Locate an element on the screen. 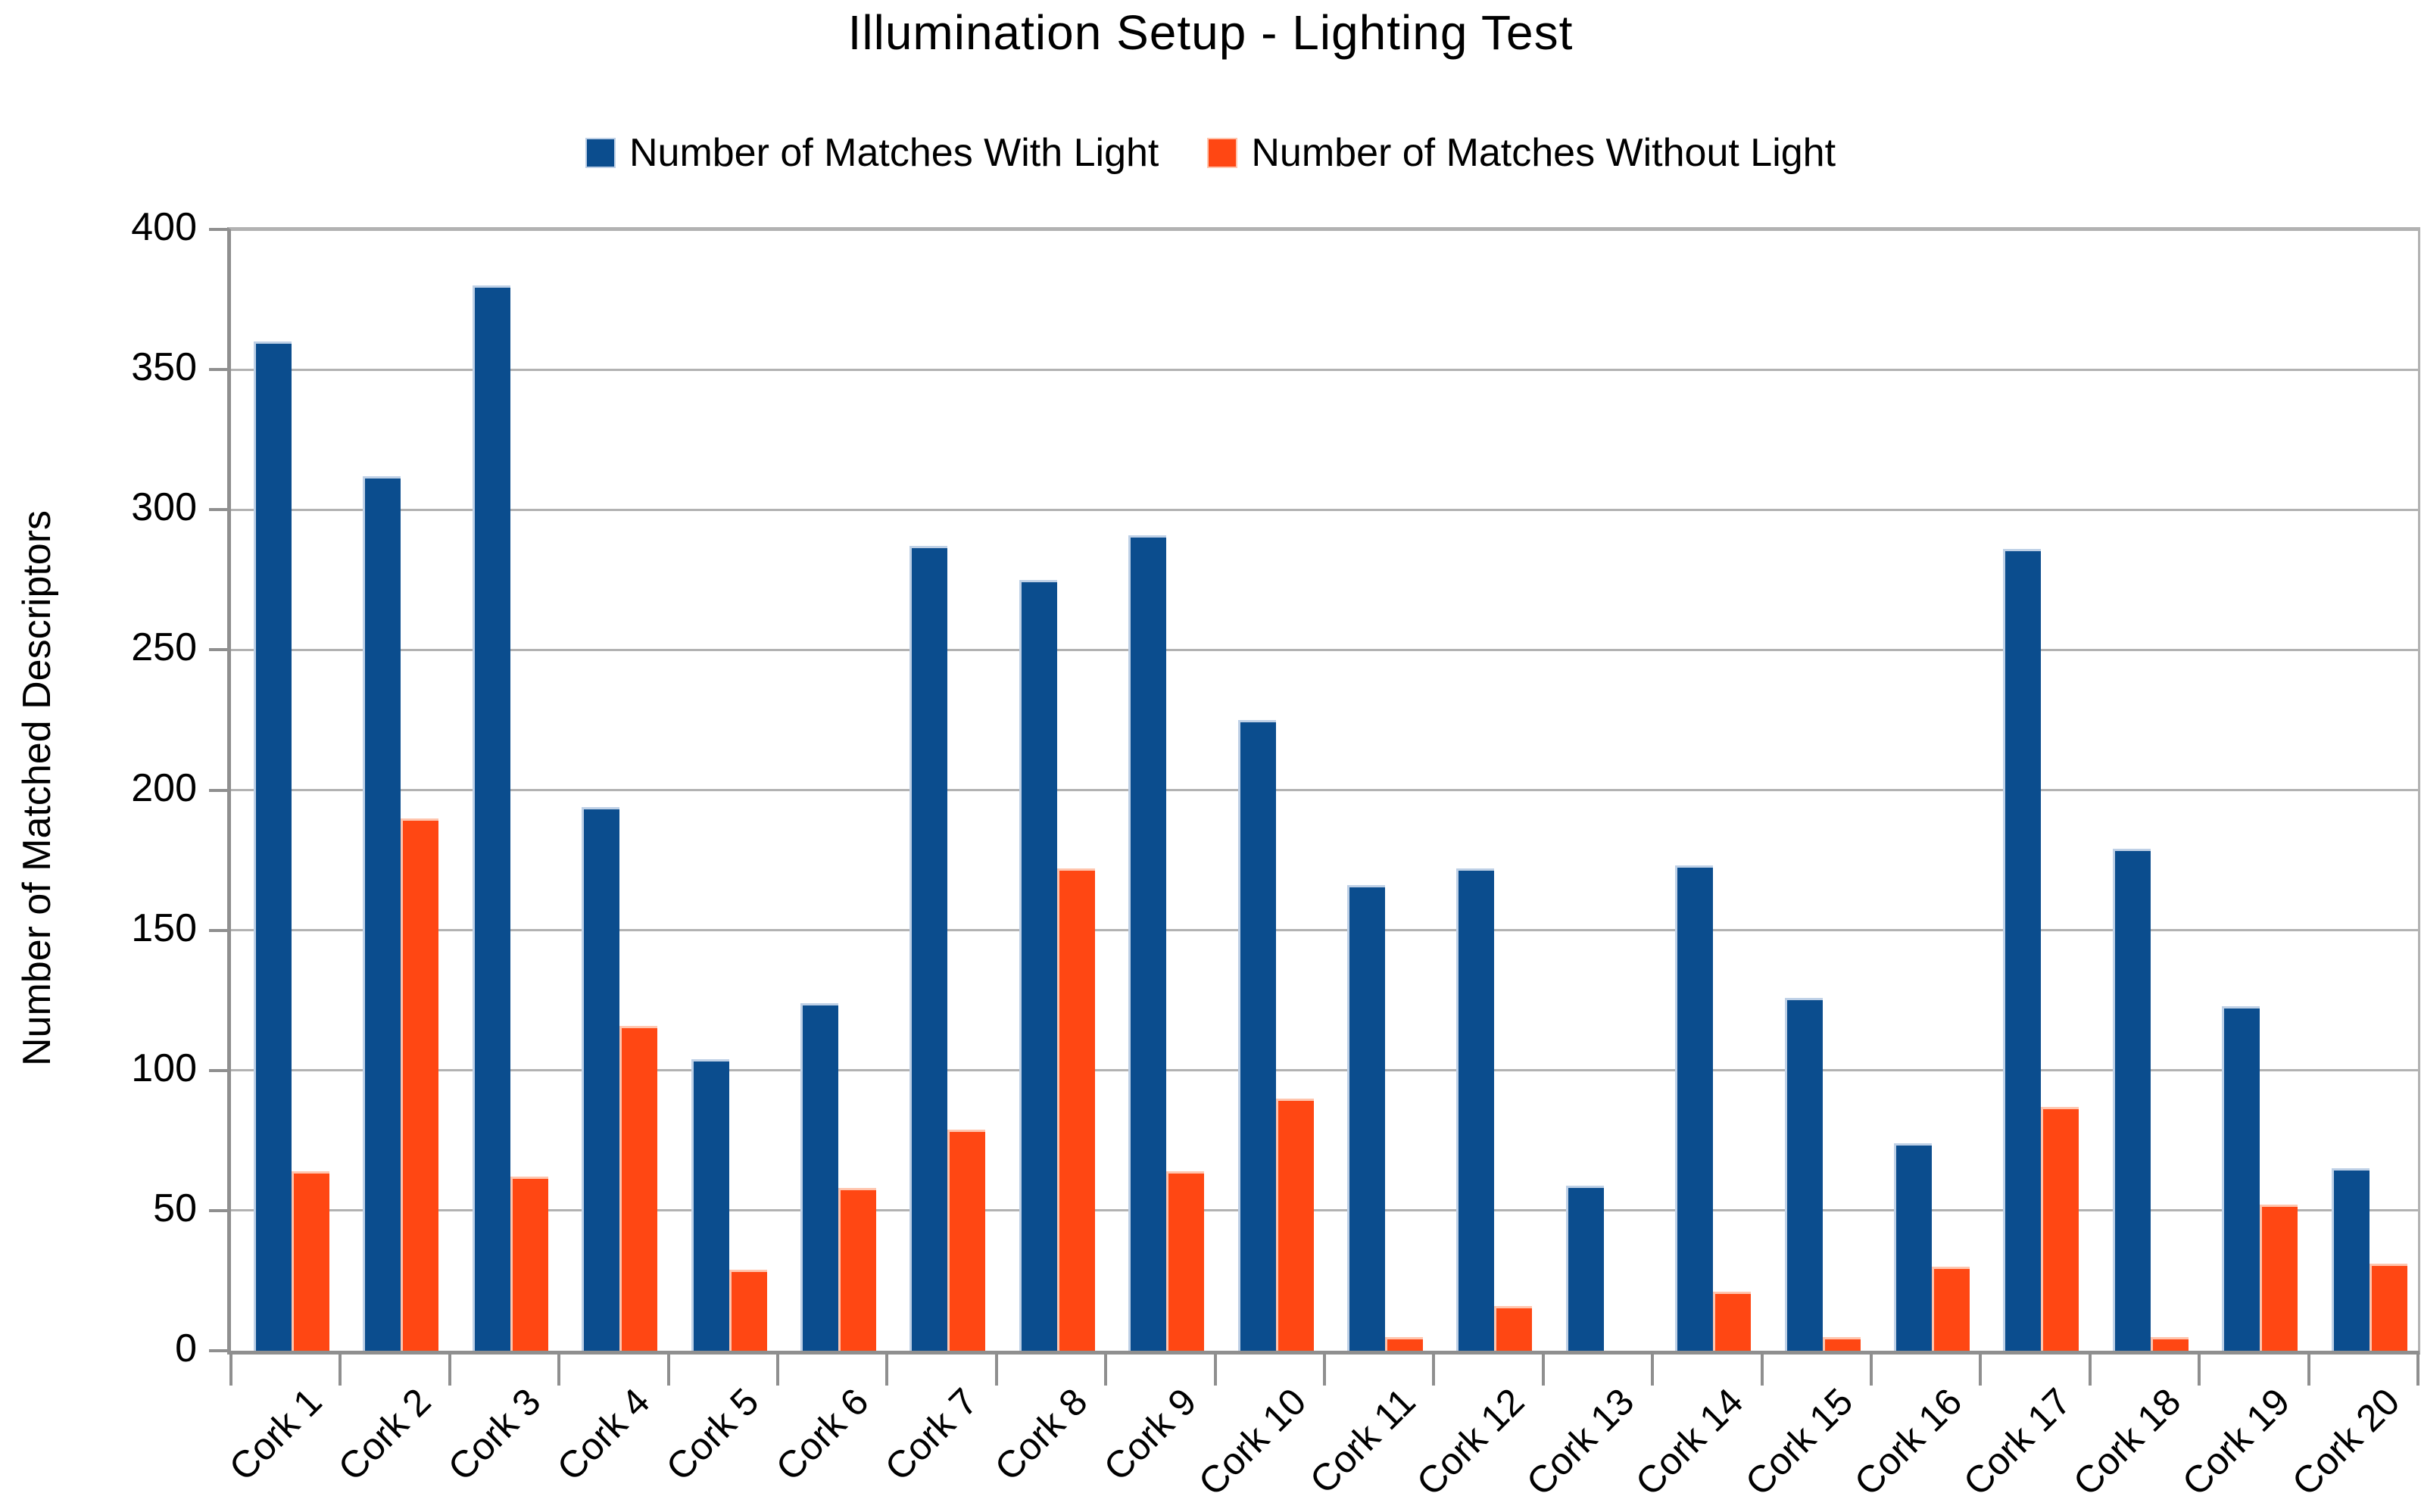  y-tick-label-0: 0 is located at coordinates (186, 1348).